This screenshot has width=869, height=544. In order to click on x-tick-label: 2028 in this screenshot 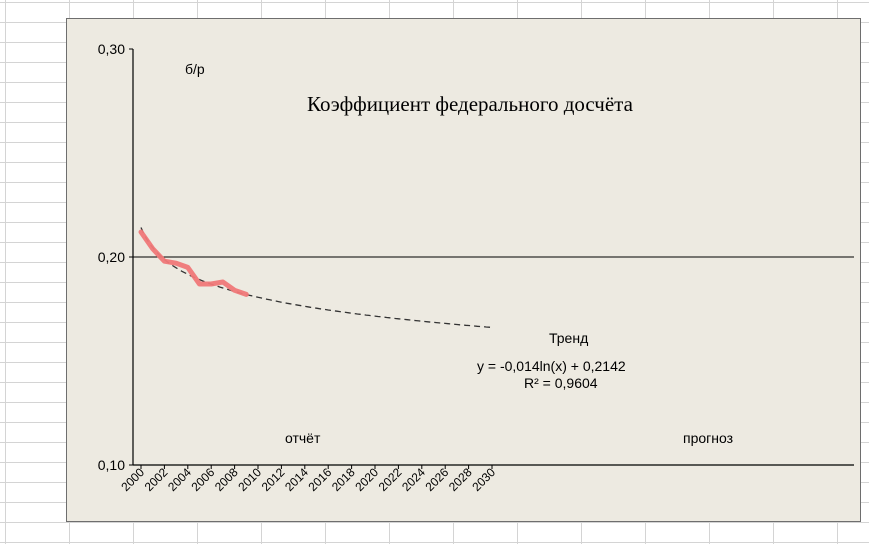, I will do `click(460, 479)`.